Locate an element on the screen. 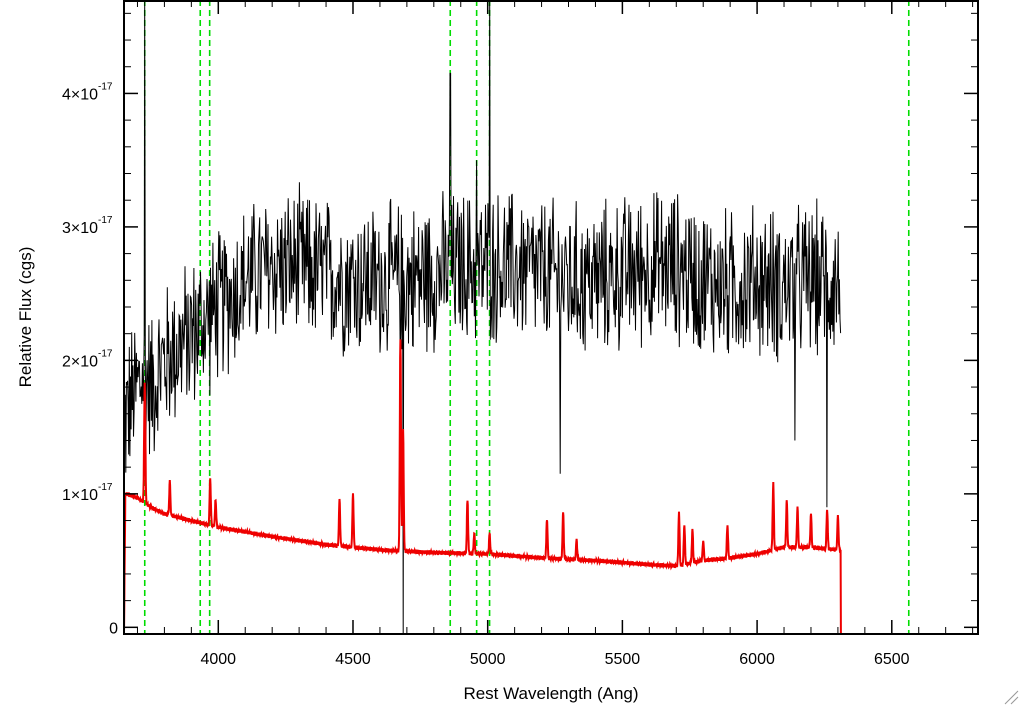 The image size is (1020, 711). x-tick-label: 6500 is located at coordinates (892, 659).